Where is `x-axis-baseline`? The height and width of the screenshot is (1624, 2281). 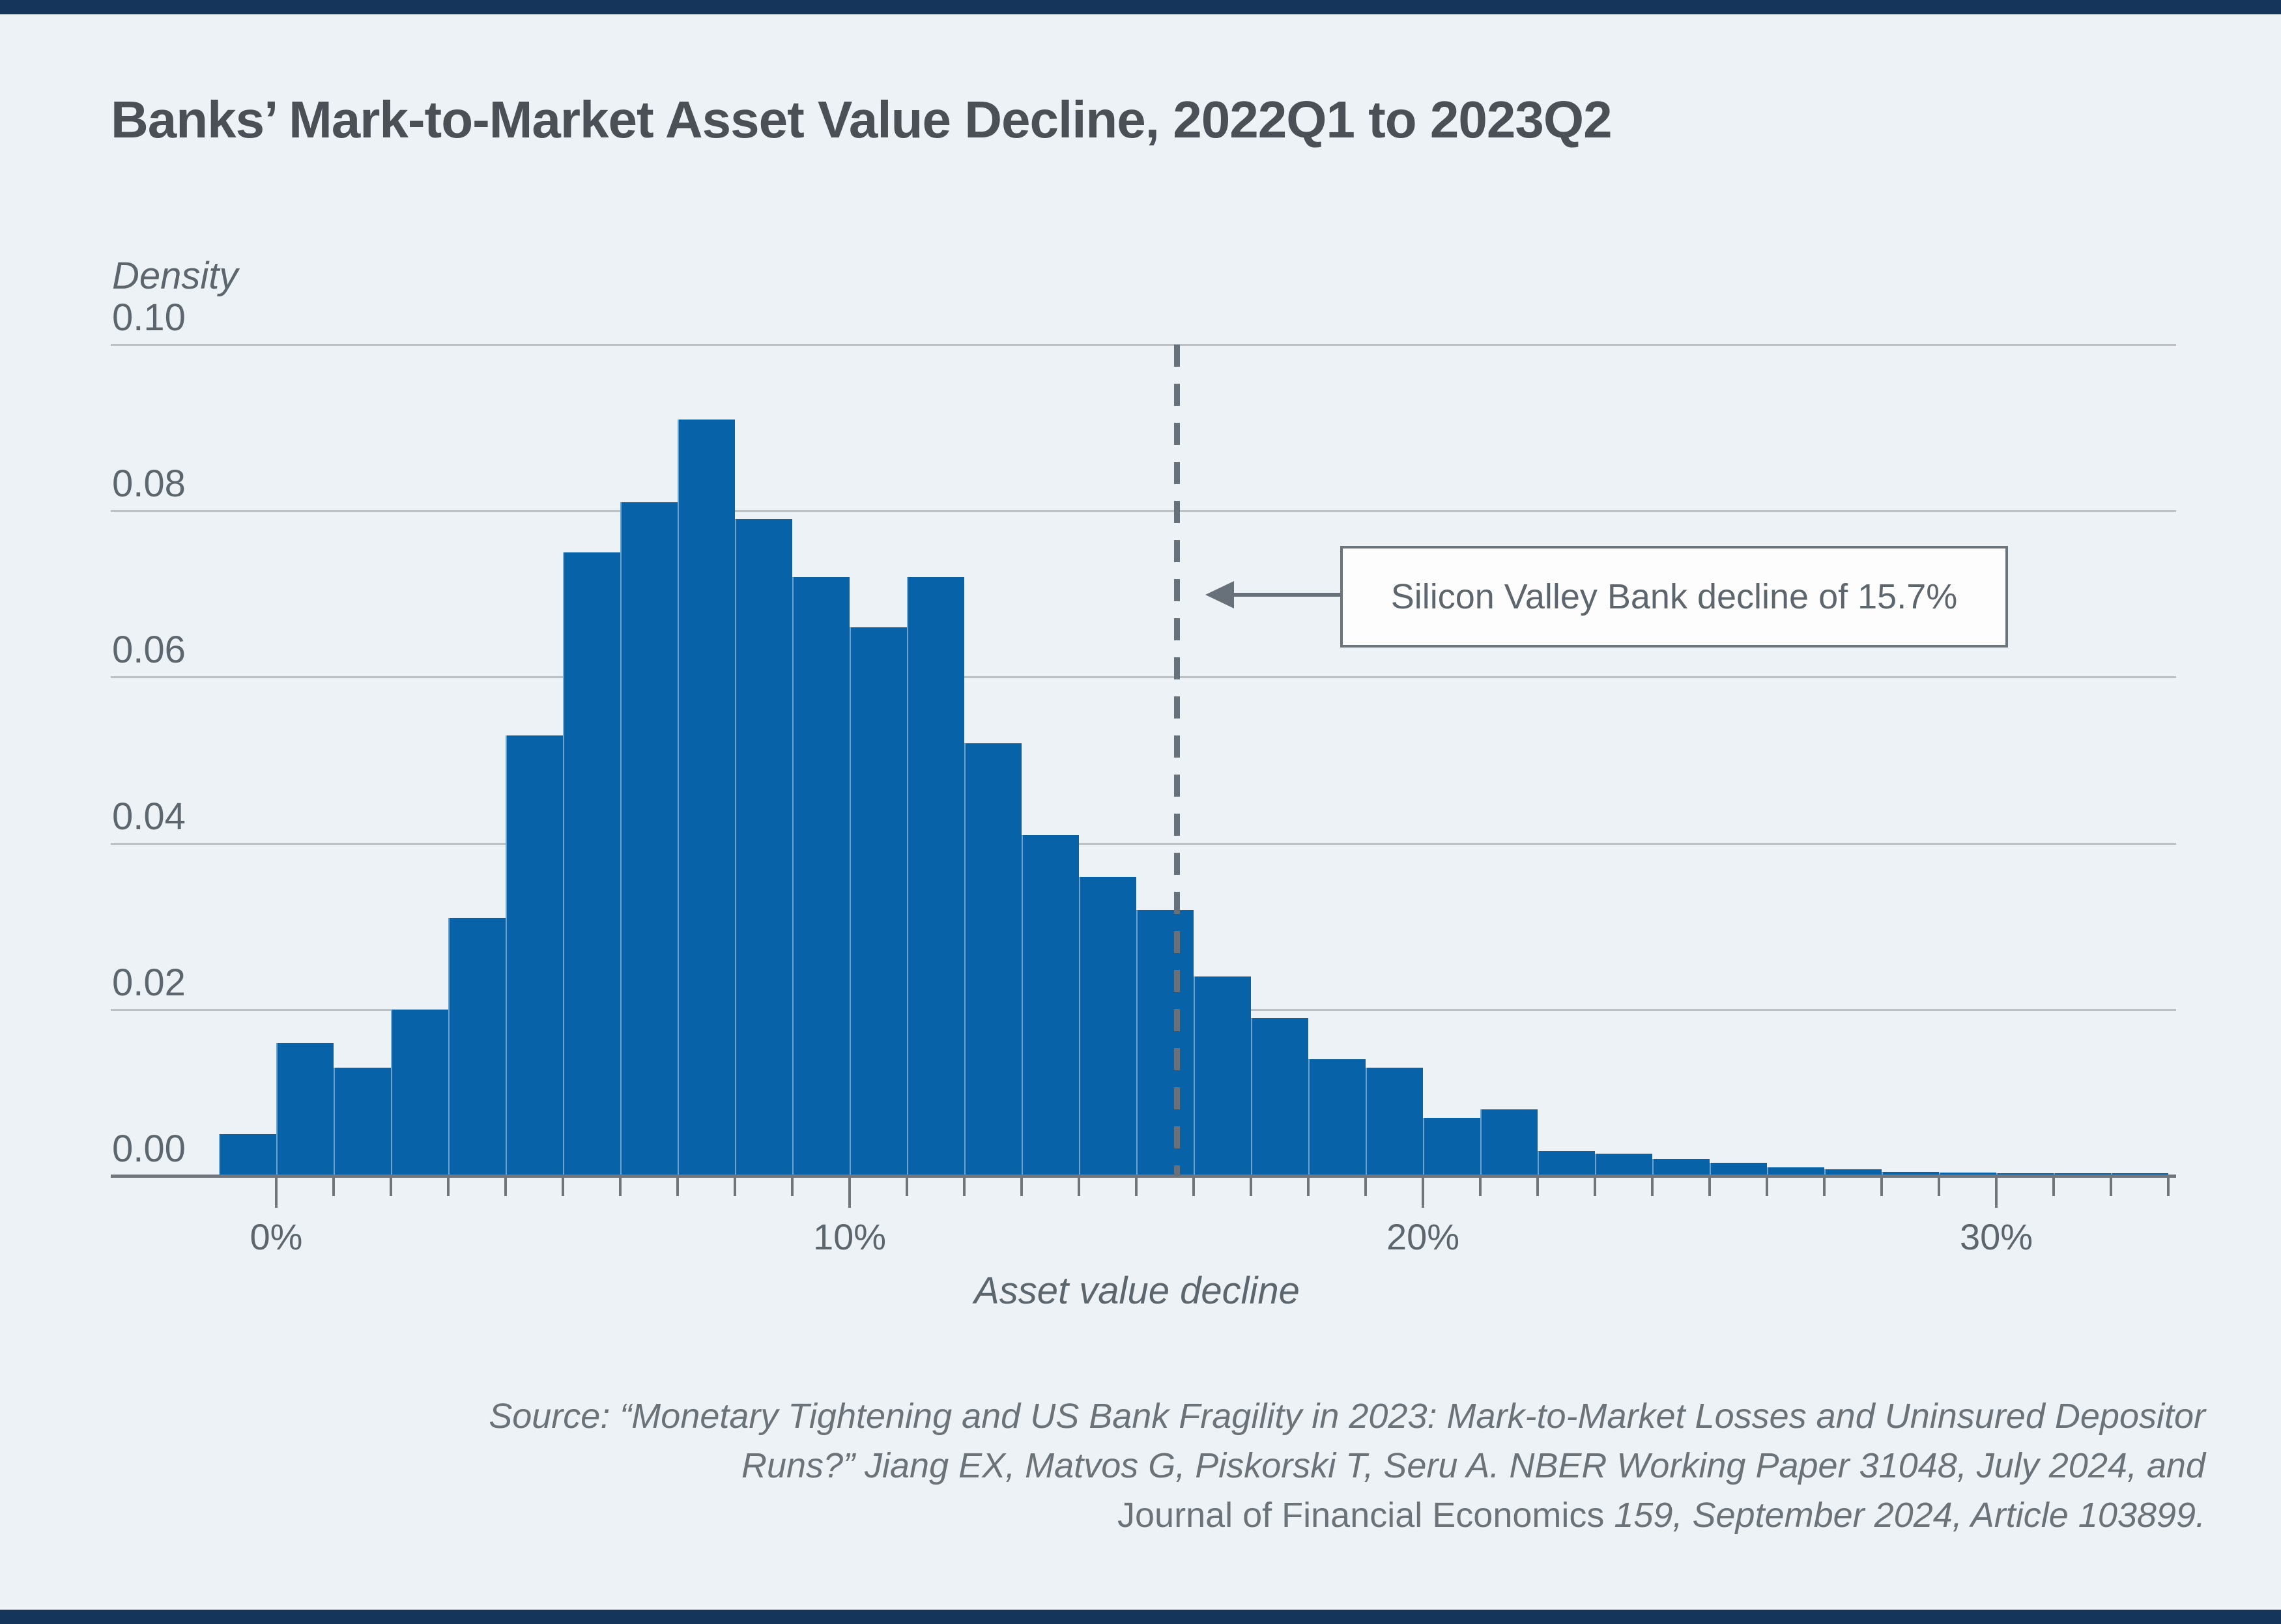 x-axis-baseline is located at coordinates (1143, 1176).